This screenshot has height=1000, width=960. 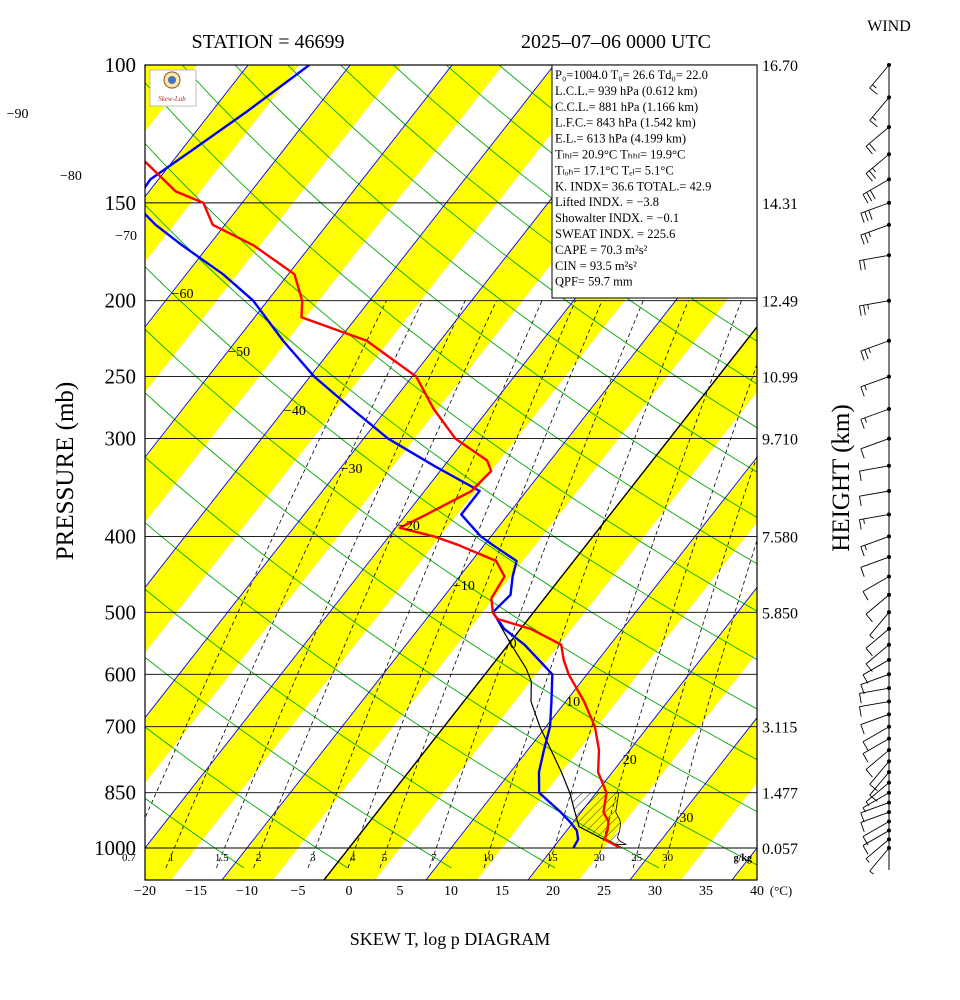 What do you see at coordinates (298, 891) in the screenshot?
I see `temperature-tick: −5` at bounding box center [298, 891].